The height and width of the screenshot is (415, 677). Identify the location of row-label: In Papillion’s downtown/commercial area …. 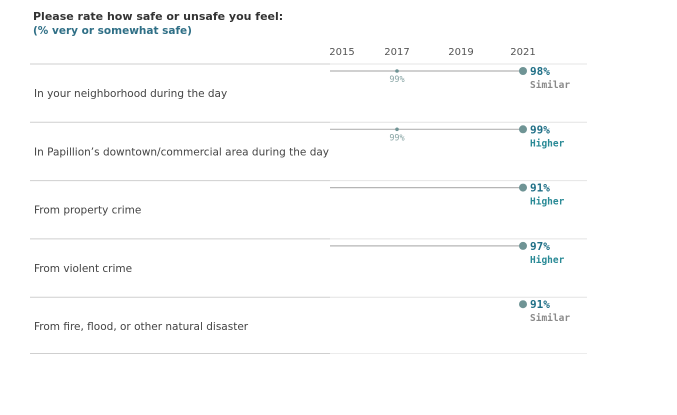
(181, 152).